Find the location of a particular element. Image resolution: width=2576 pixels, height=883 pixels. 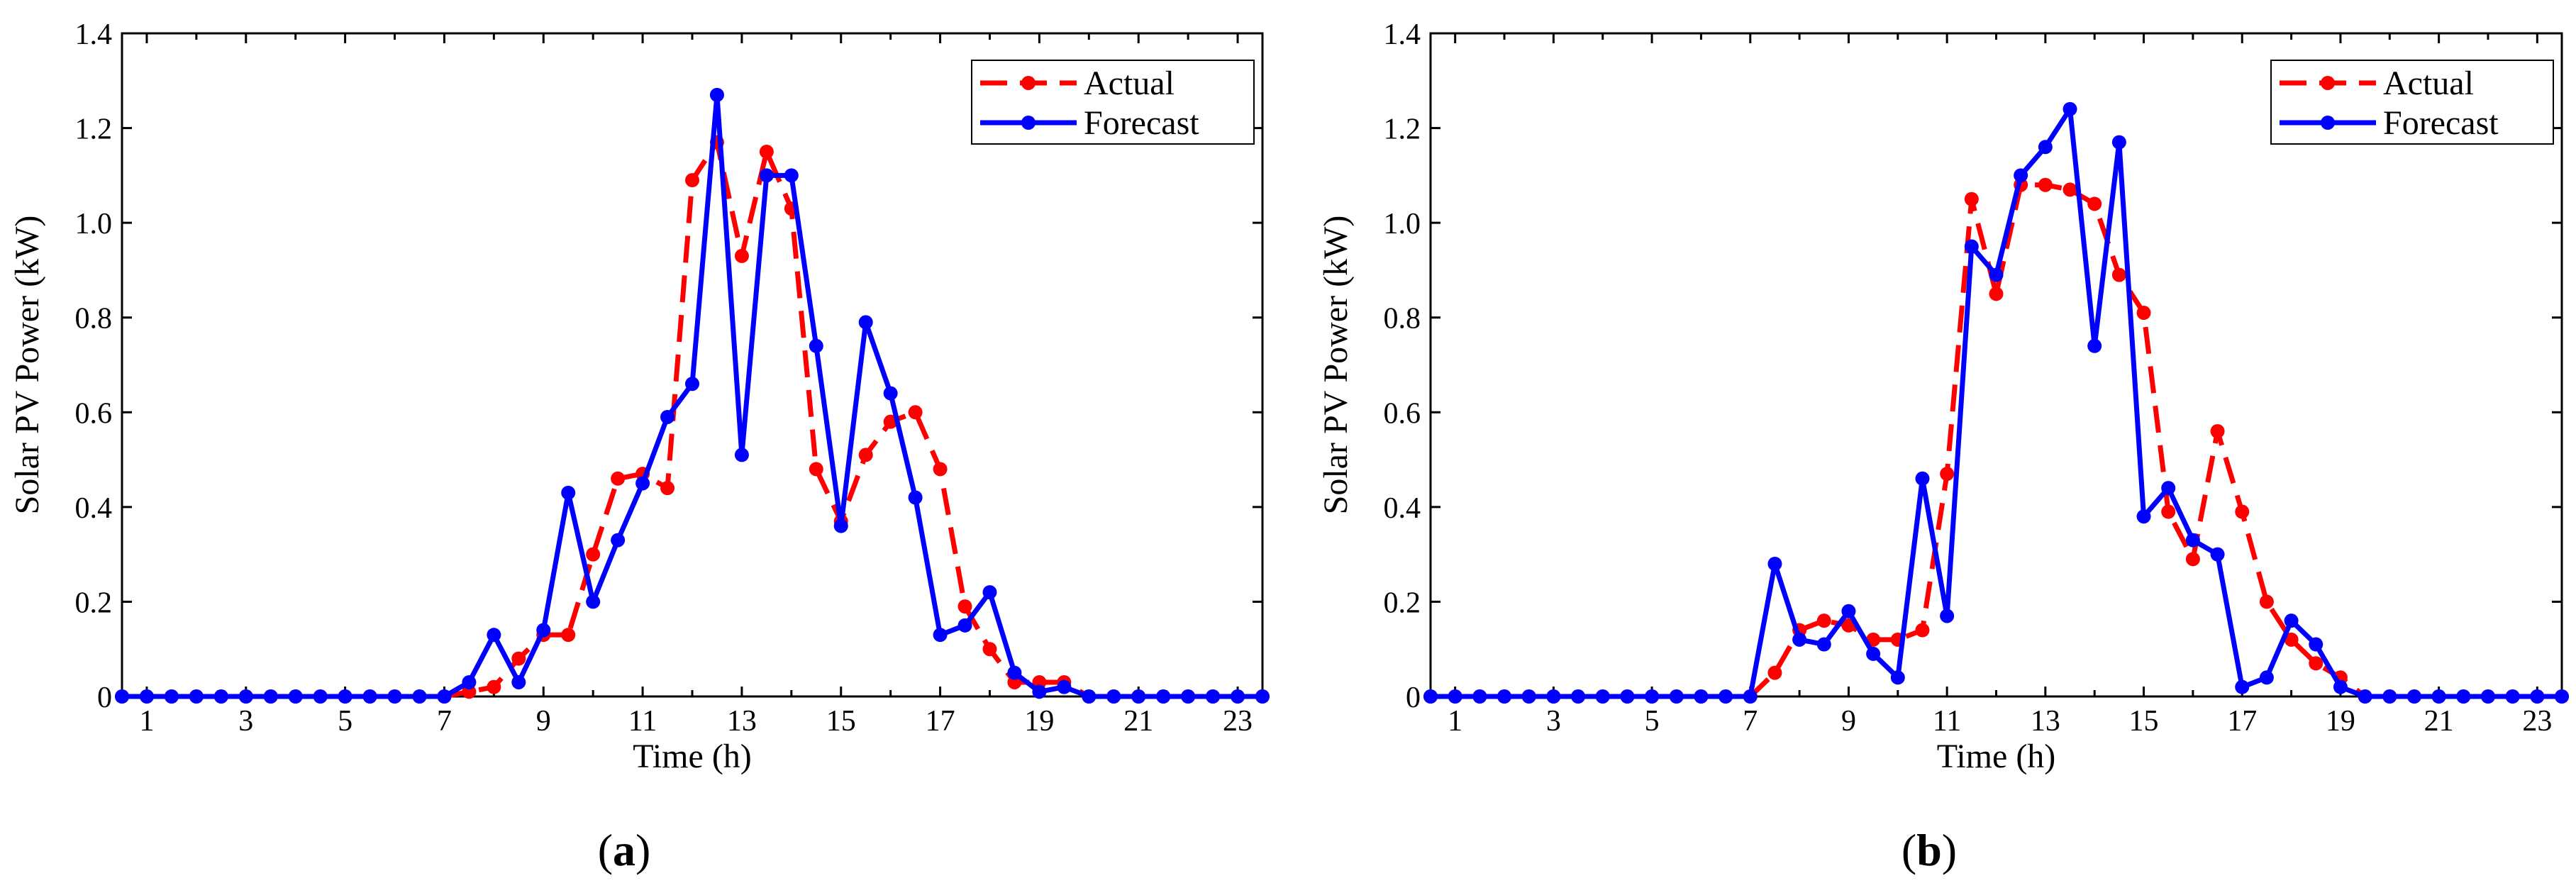

panel-label: (b) is located at coordinates (1929, 850).